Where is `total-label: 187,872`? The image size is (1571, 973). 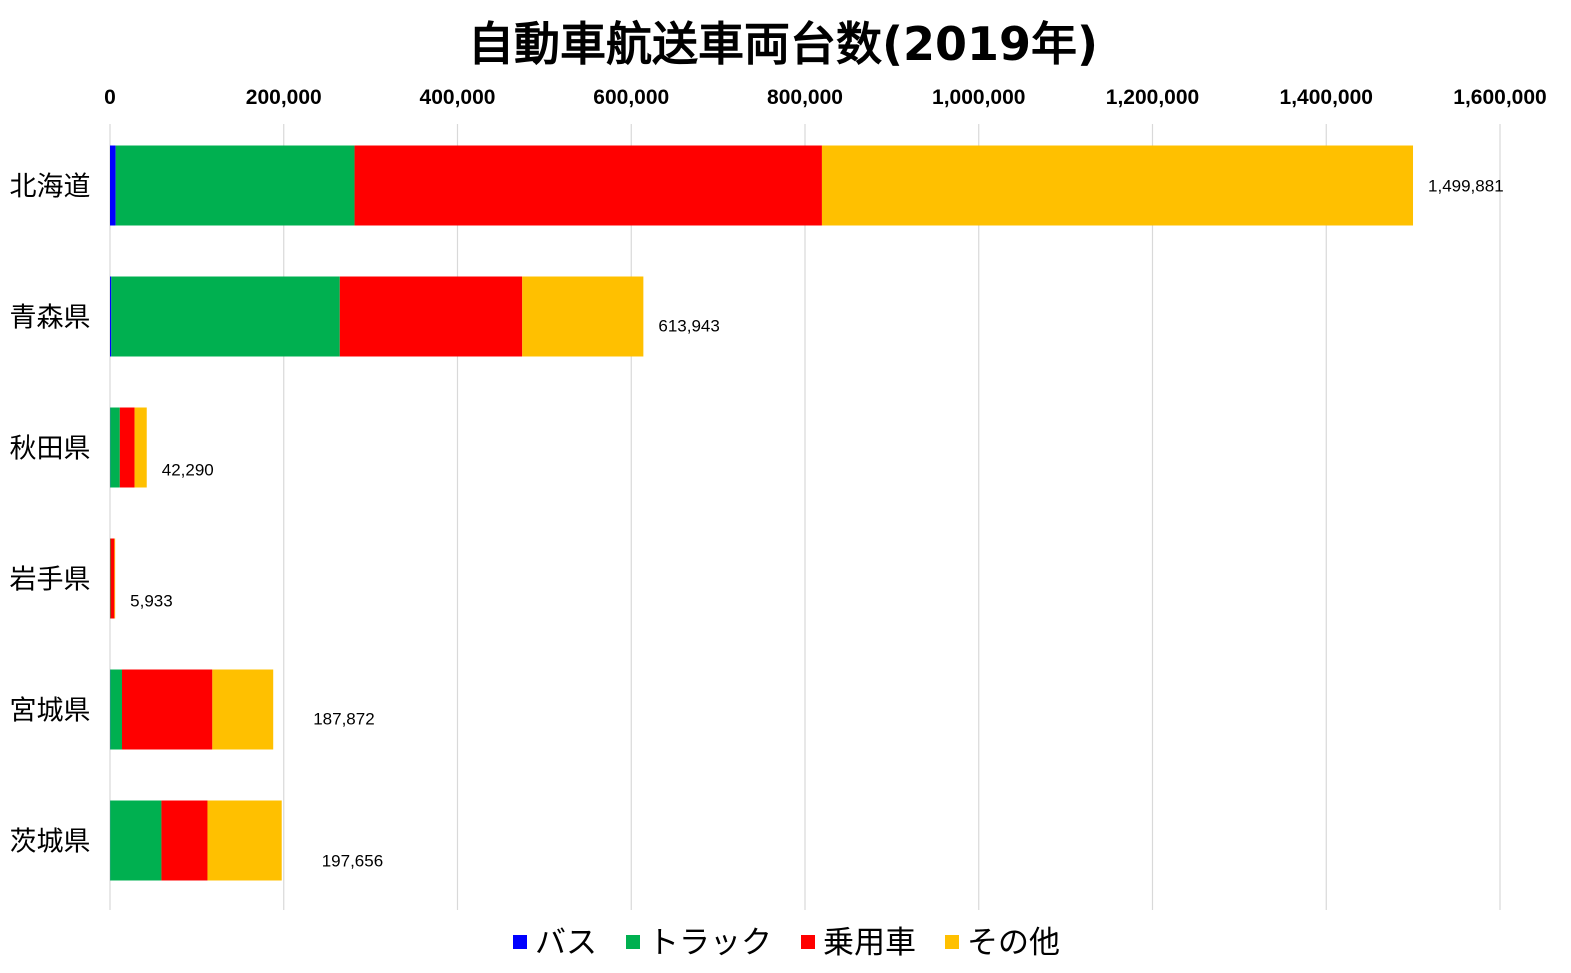 total-label: 187,872 is located at coordinates (343, 719).